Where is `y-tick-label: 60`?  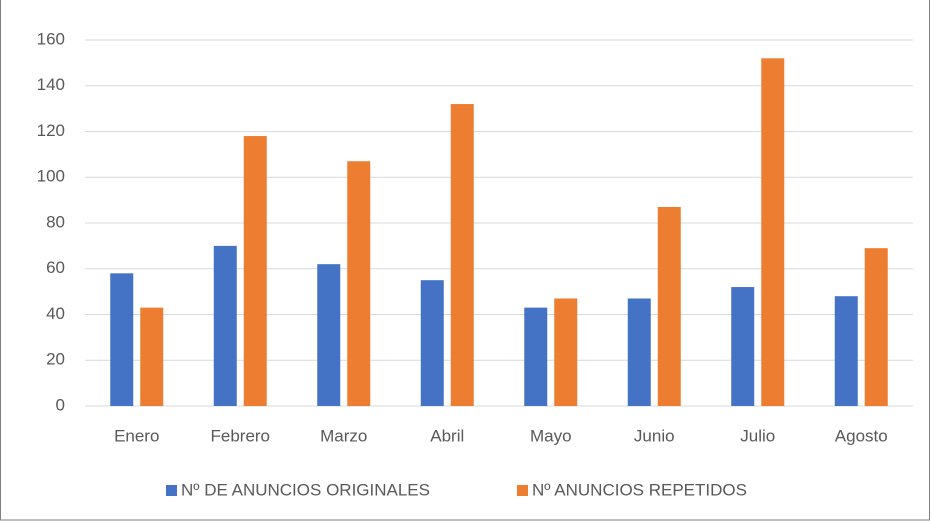 y-tick-label: 60 is located at coordinates (55, 267).